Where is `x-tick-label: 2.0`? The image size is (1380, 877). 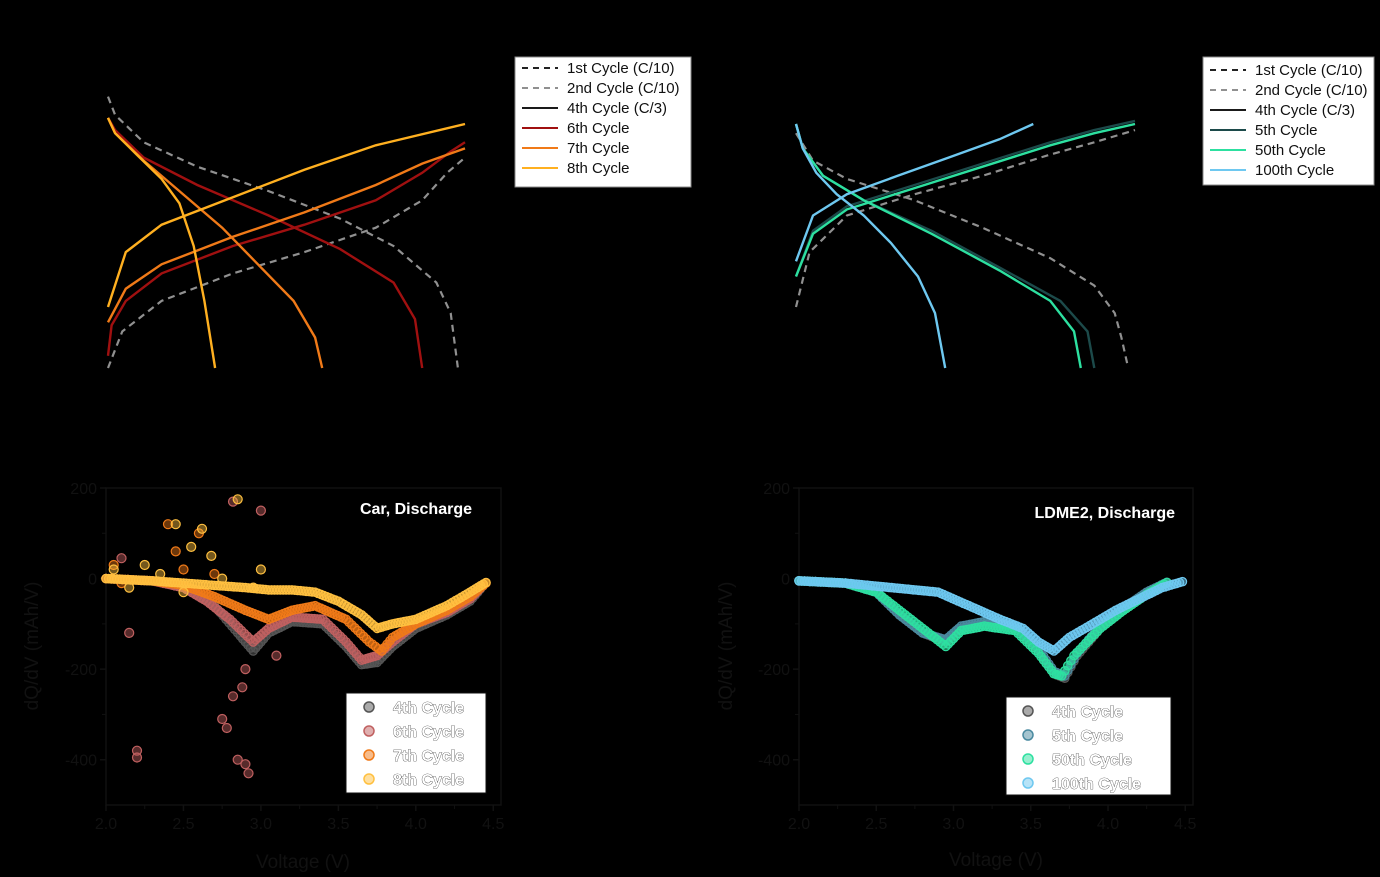 x-tick-label: 2.0 is located at coordinates (106, 824).